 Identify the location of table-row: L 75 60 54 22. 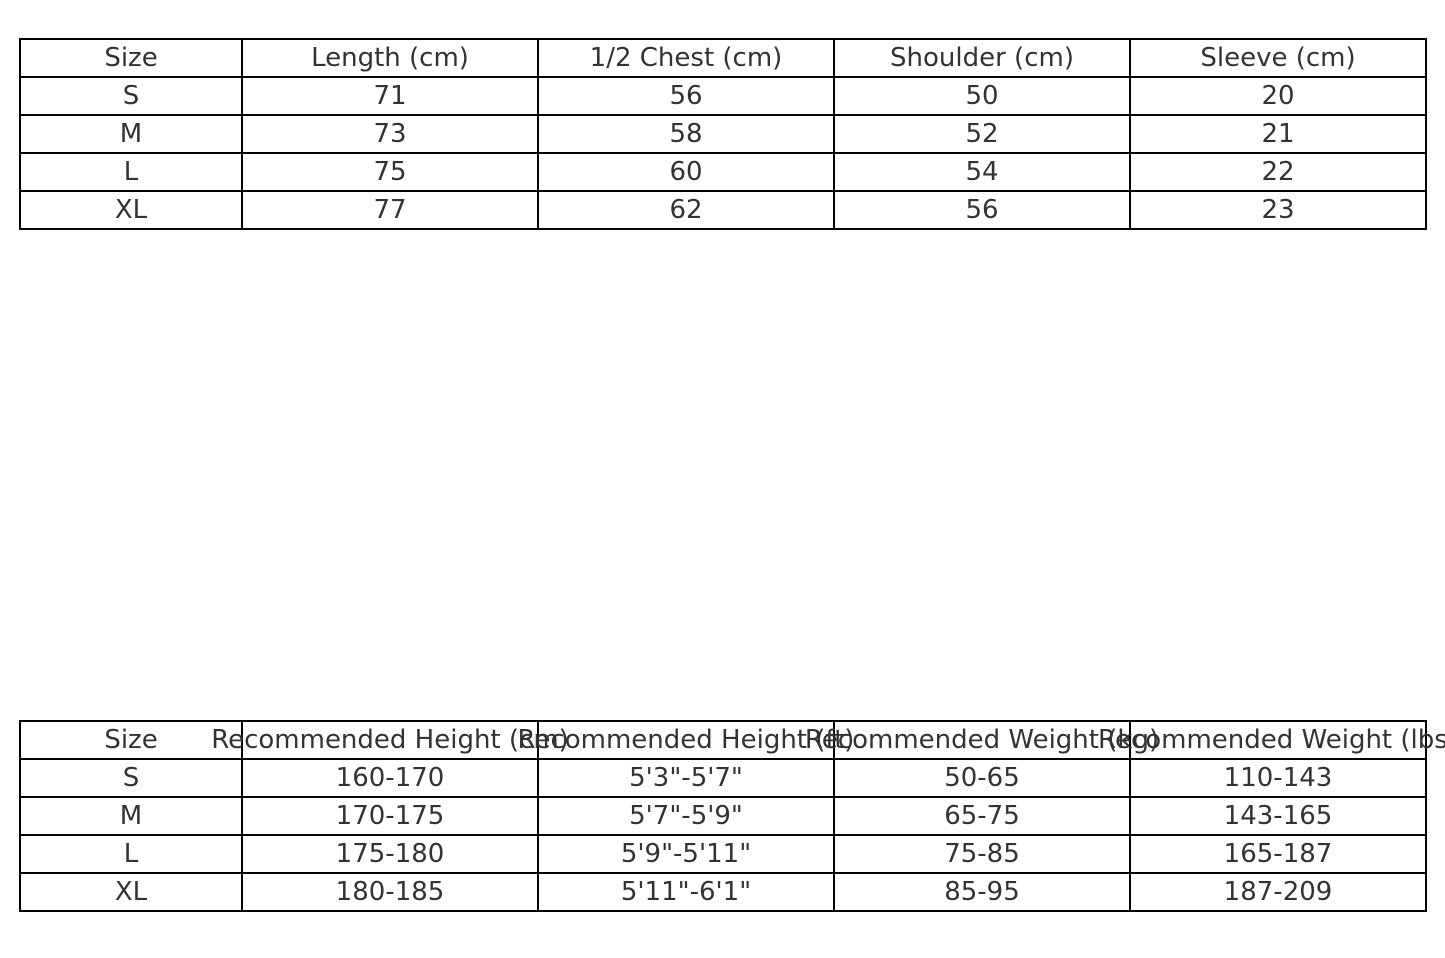
(723, 172).